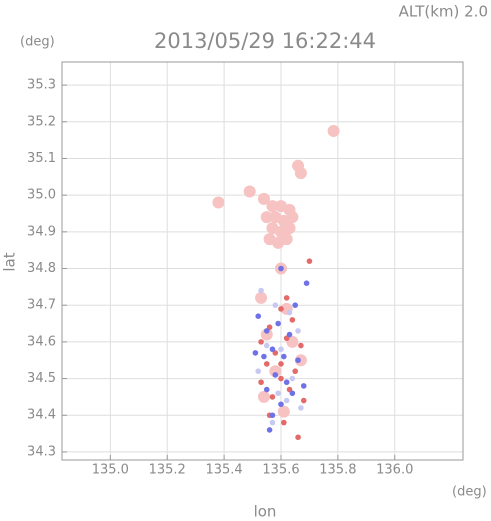  Describe the element at coordinates (469, 492) in the screenshot. I see `x-unit: (deg)` at that location.